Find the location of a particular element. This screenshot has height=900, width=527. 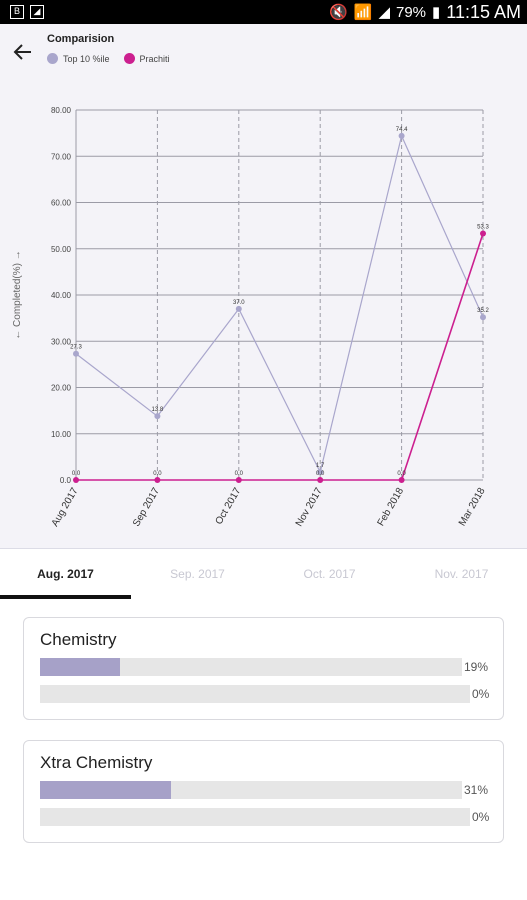

legend-item-top10: Top 10 %ile is located at coordinates (78, 58).